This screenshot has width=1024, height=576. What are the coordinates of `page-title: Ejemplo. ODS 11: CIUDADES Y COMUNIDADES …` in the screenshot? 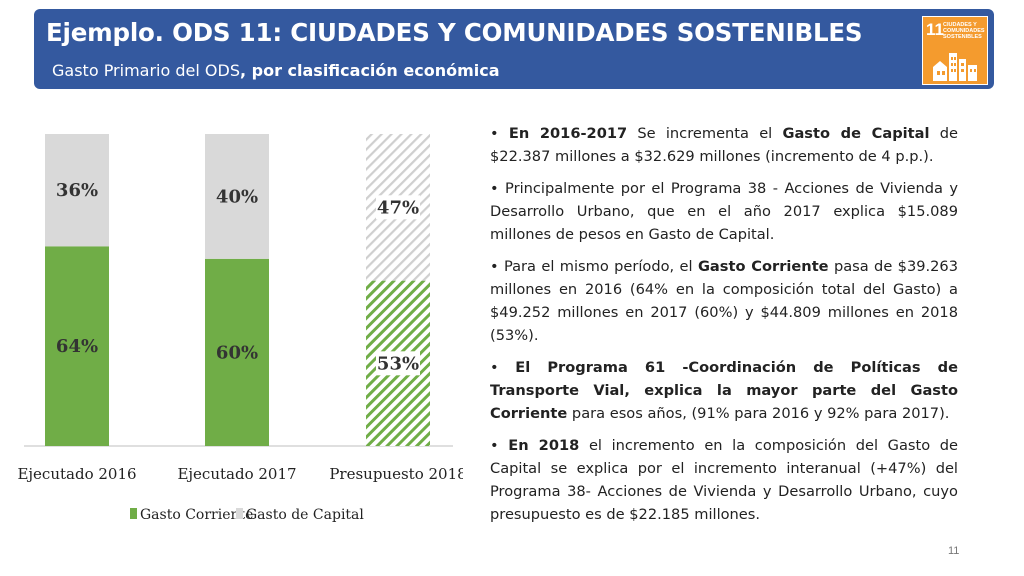 It's located at (454, 32).